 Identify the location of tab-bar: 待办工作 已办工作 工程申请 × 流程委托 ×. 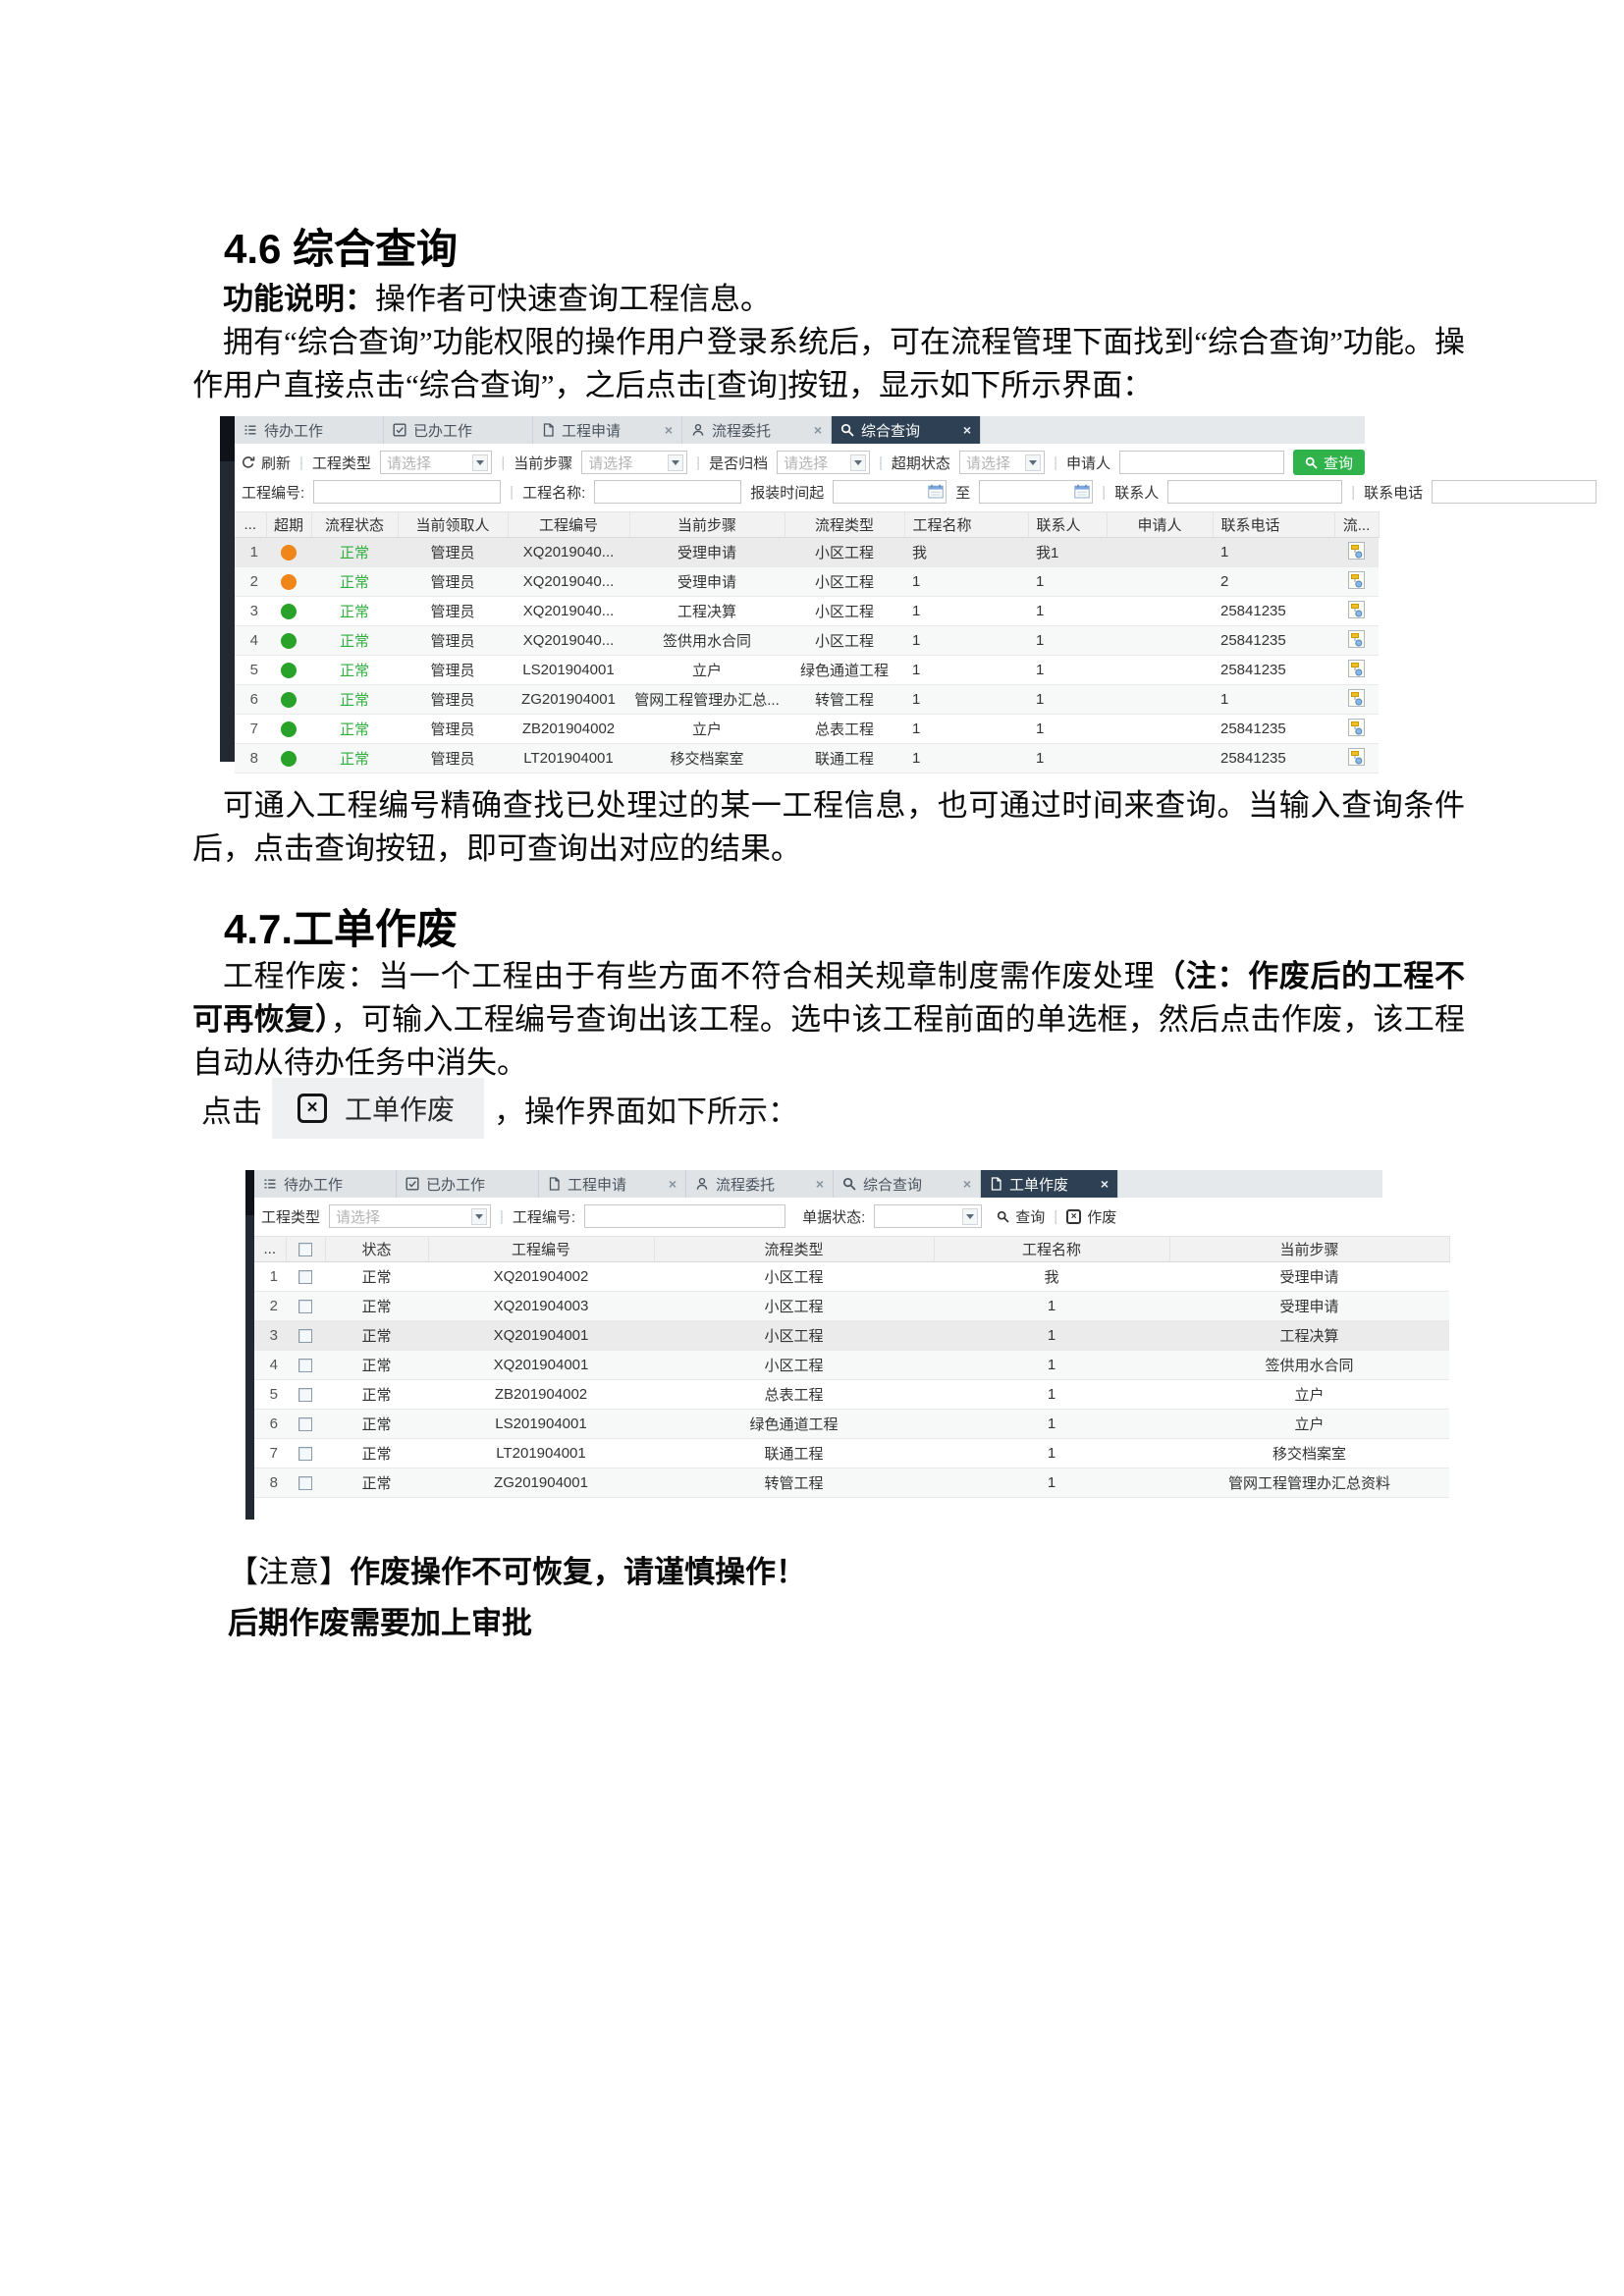
(818, 1184).